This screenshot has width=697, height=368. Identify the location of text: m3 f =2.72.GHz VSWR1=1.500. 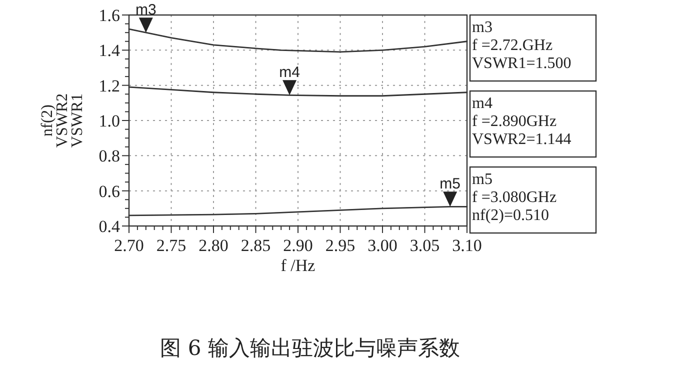
(522, 45).